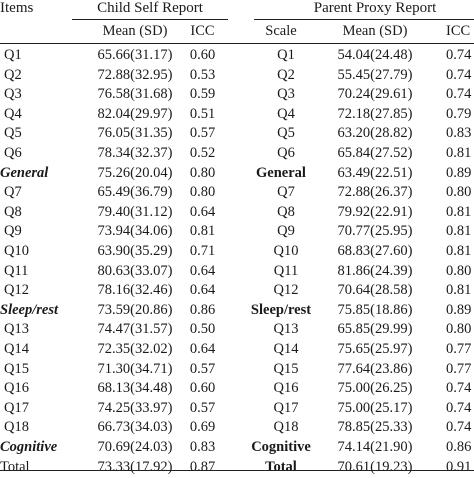 Image resolution: width=474 pixels, height=478 pixels. Describe the element at coordinates (375, 172) in the screenshot. I see `parent-mean-cell: 63.49(22.51)` at that location.